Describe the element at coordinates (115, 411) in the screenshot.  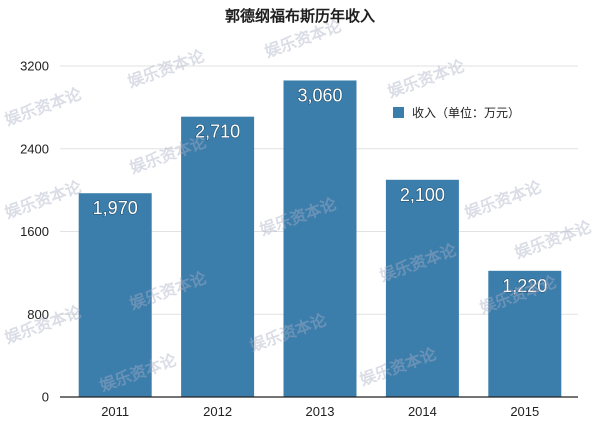
I see `x-tick-label: 2011` at that location.